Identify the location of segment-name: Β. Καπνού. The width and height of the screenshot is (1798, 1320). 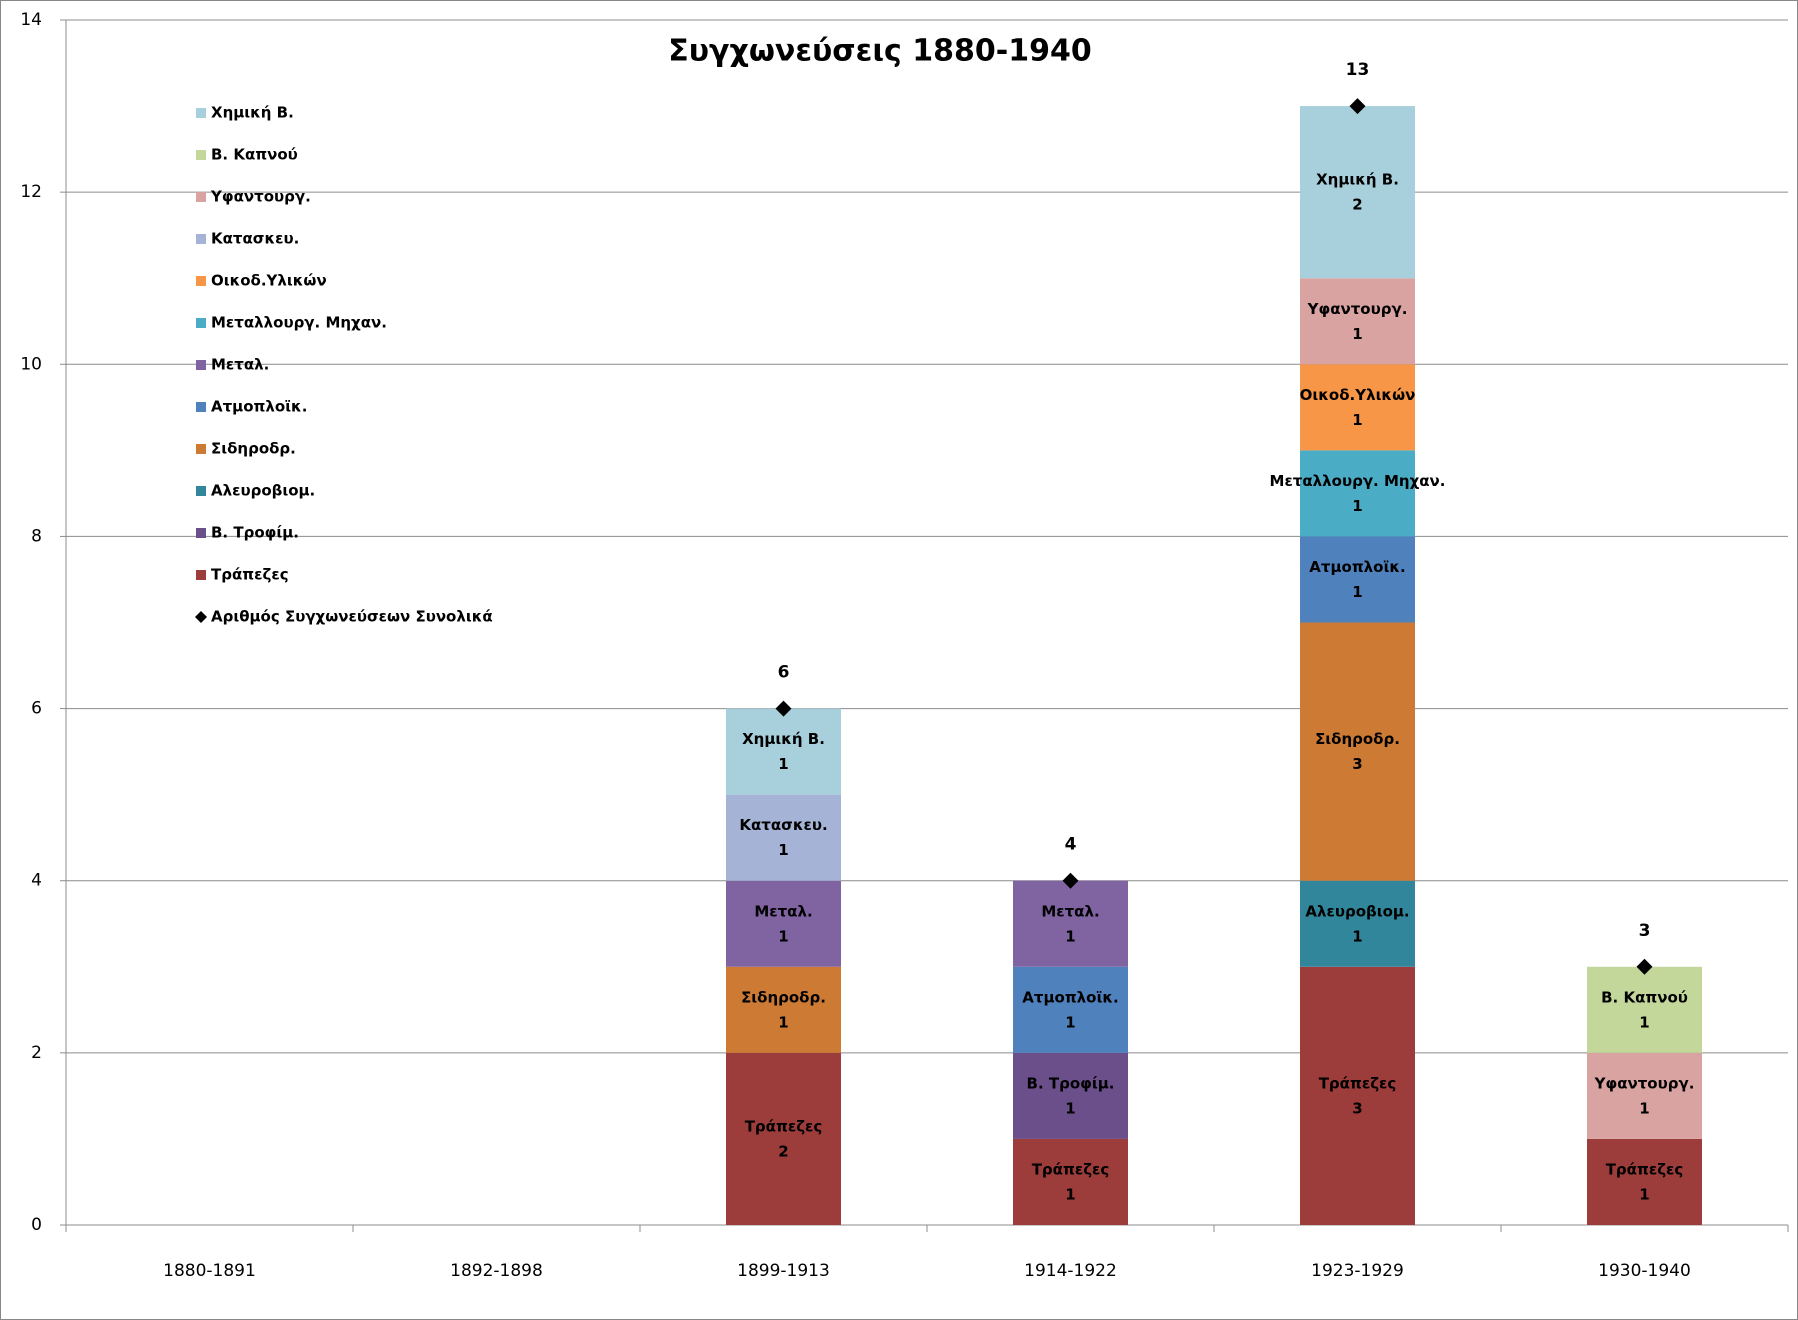
(1644, 997).